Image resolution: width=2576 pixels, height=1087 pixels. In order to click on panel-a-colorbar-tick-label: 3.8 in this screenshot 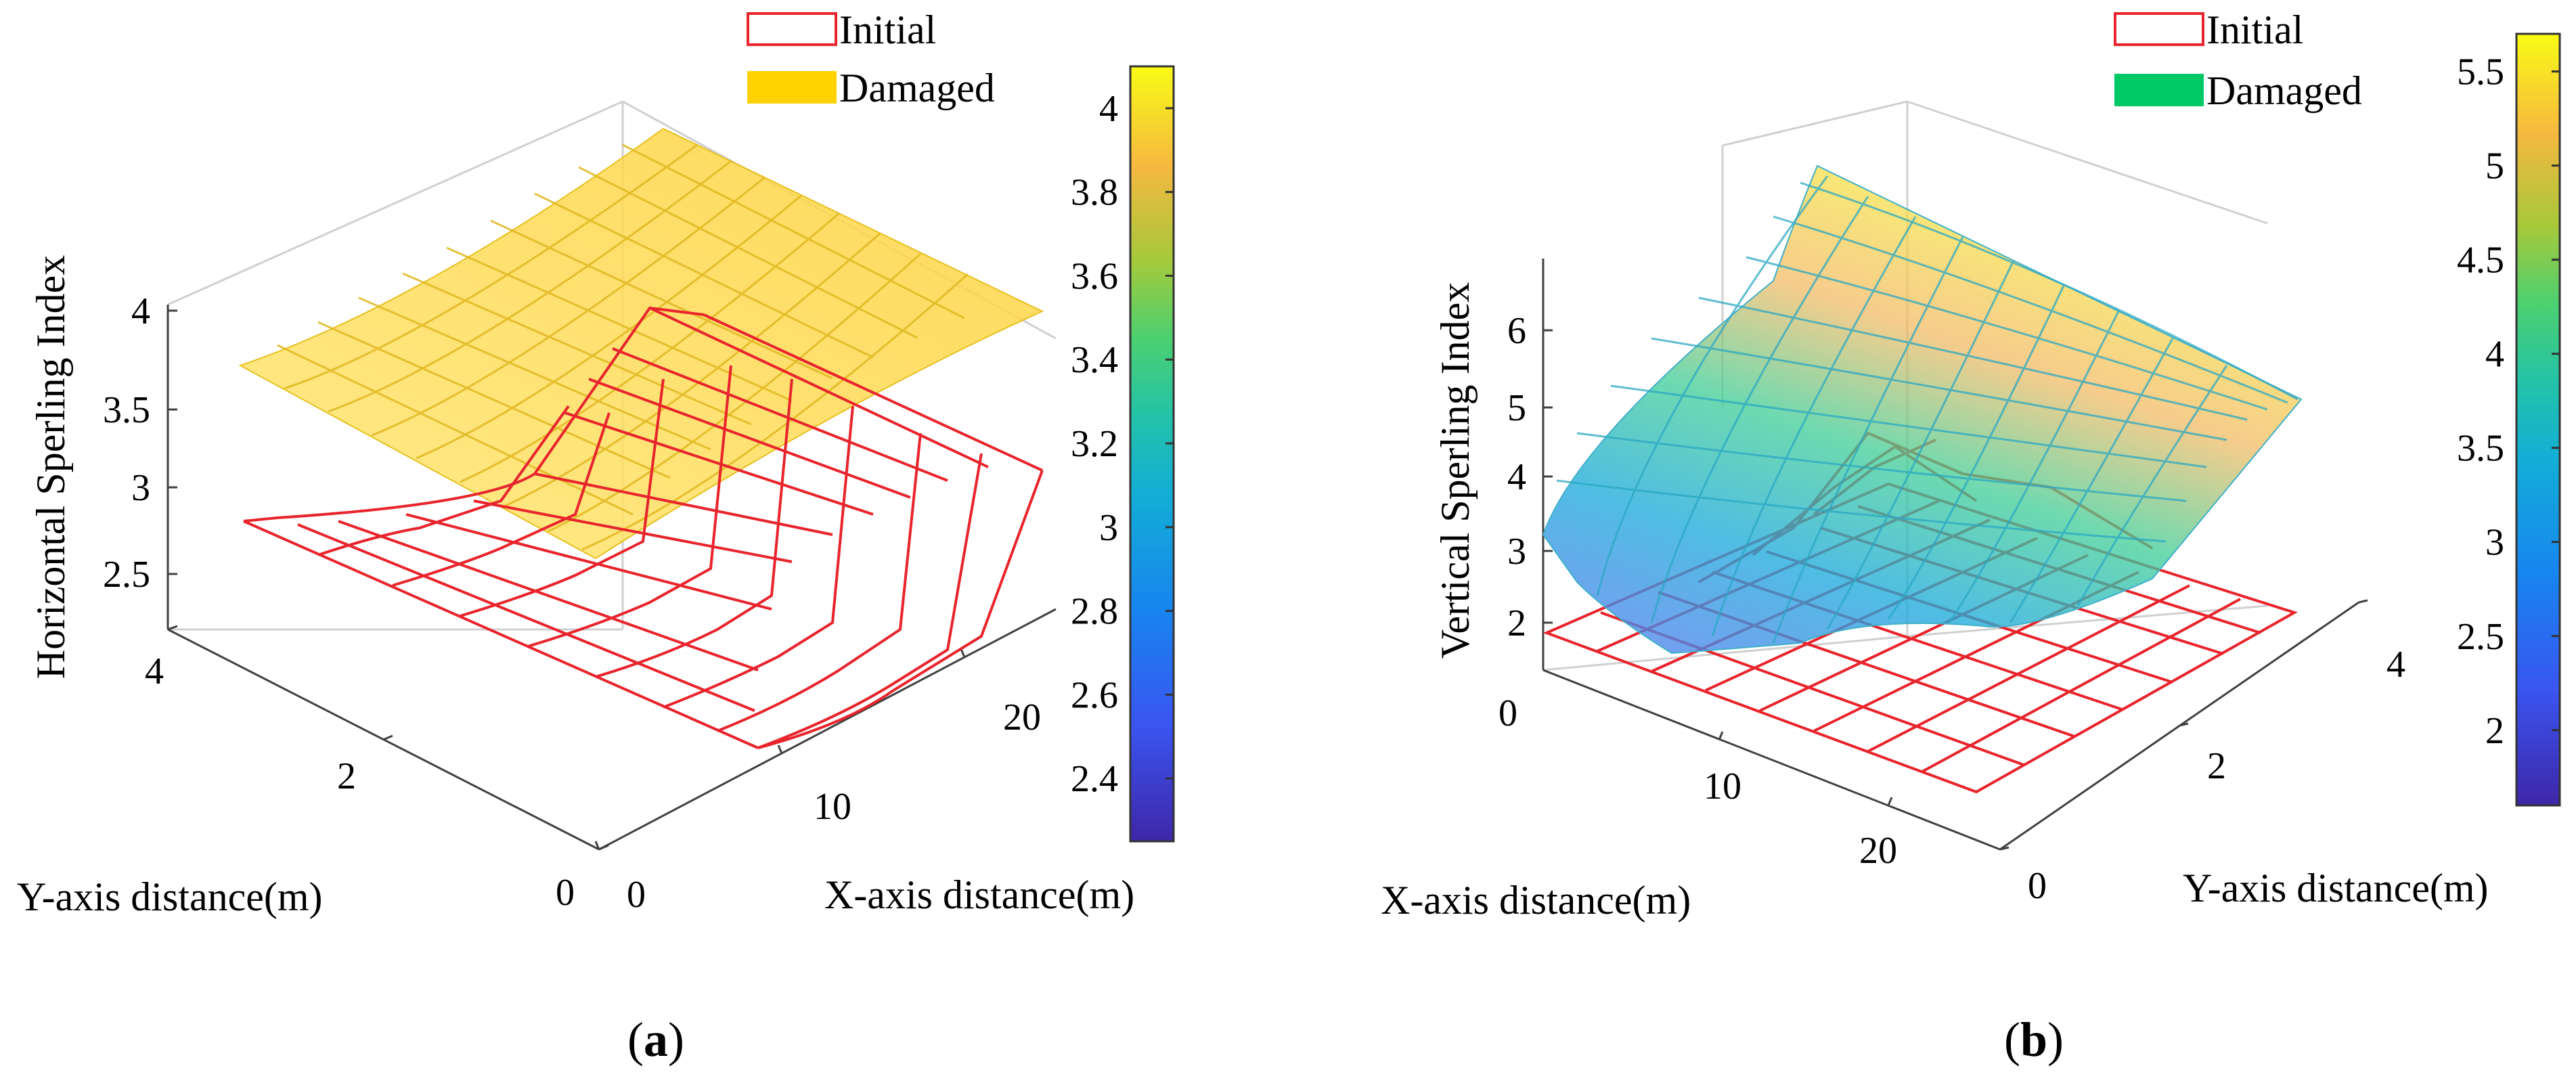, I will do `click(1094, 193)`.